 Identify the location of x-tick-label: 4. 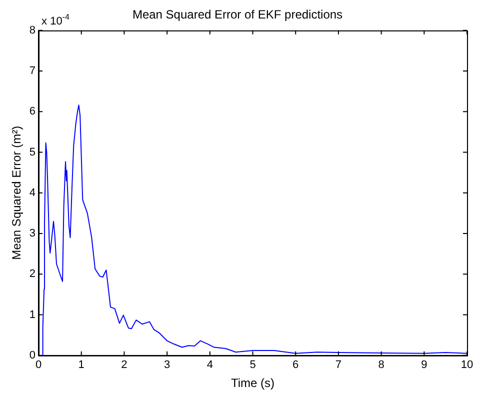
(209, 365).